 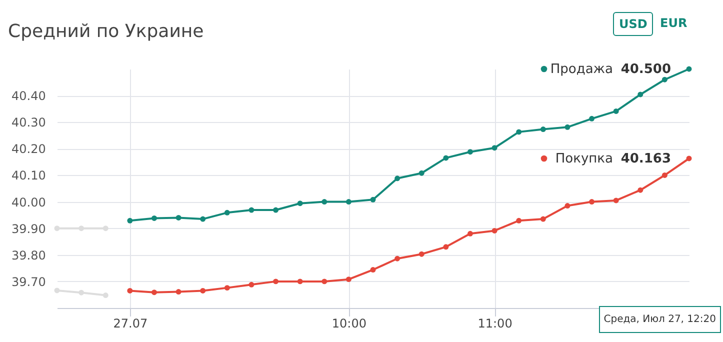 I want to click on text: 40.20, so click(x=29, y=149).